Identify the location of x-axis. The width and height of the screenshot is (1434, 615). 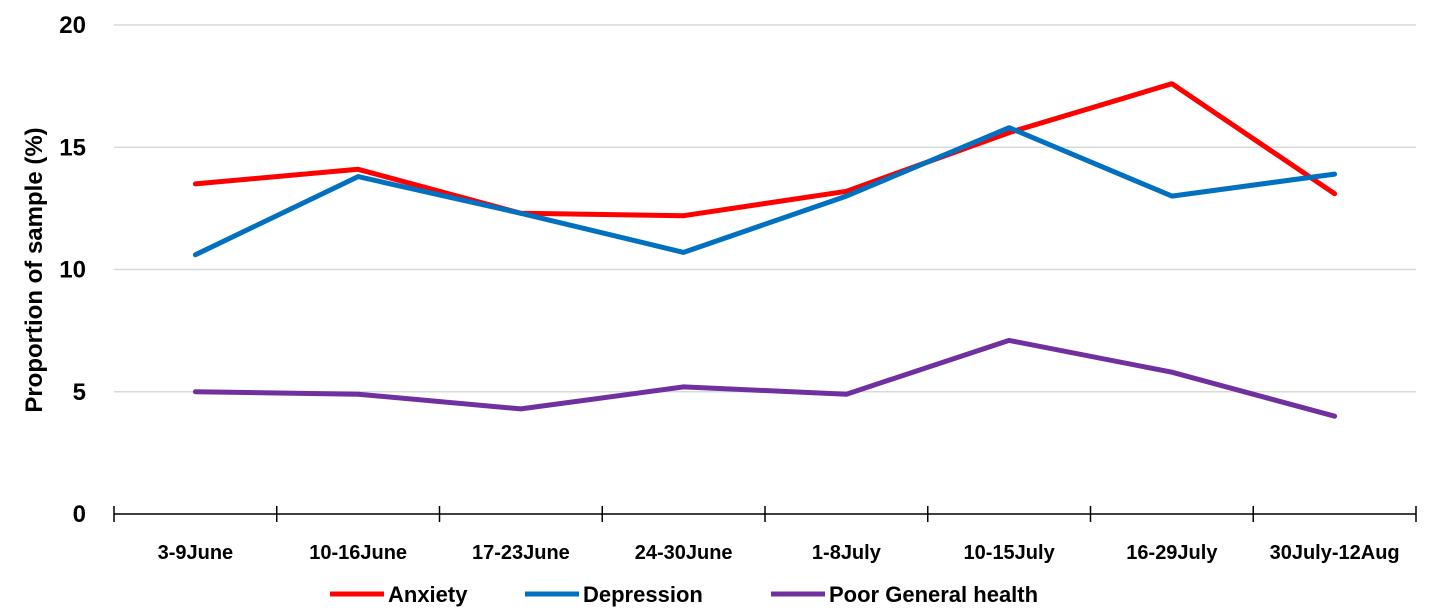
(765, 514).